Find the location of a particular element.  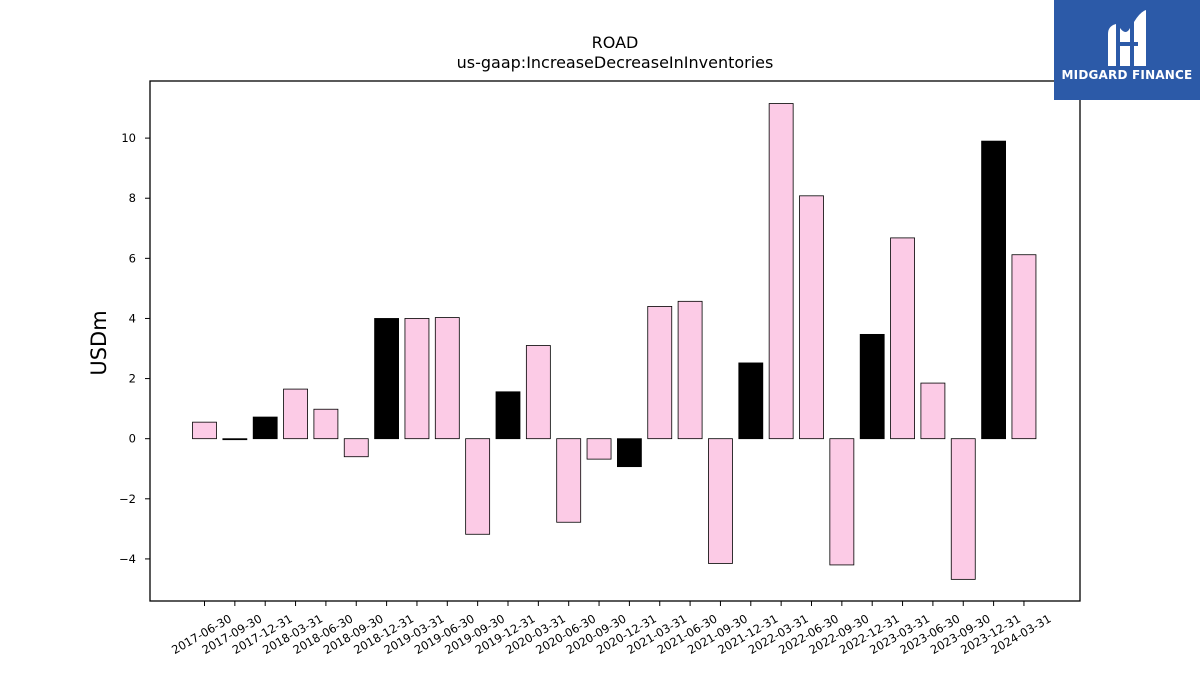

y-tick-label: 6 is located at coordinates (132, 258).